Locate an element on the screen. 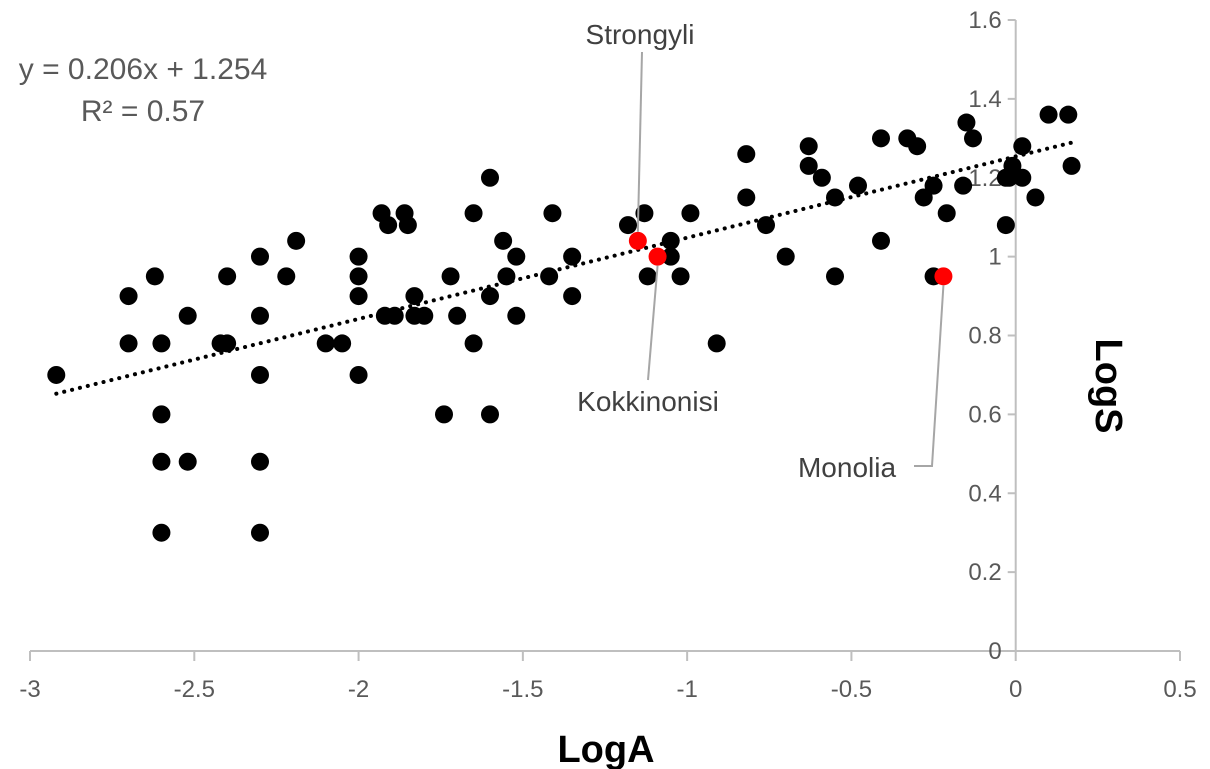 This screenshot has width=1210, height=769. leader-kokkinonisi is located at coordinates (653, 323).